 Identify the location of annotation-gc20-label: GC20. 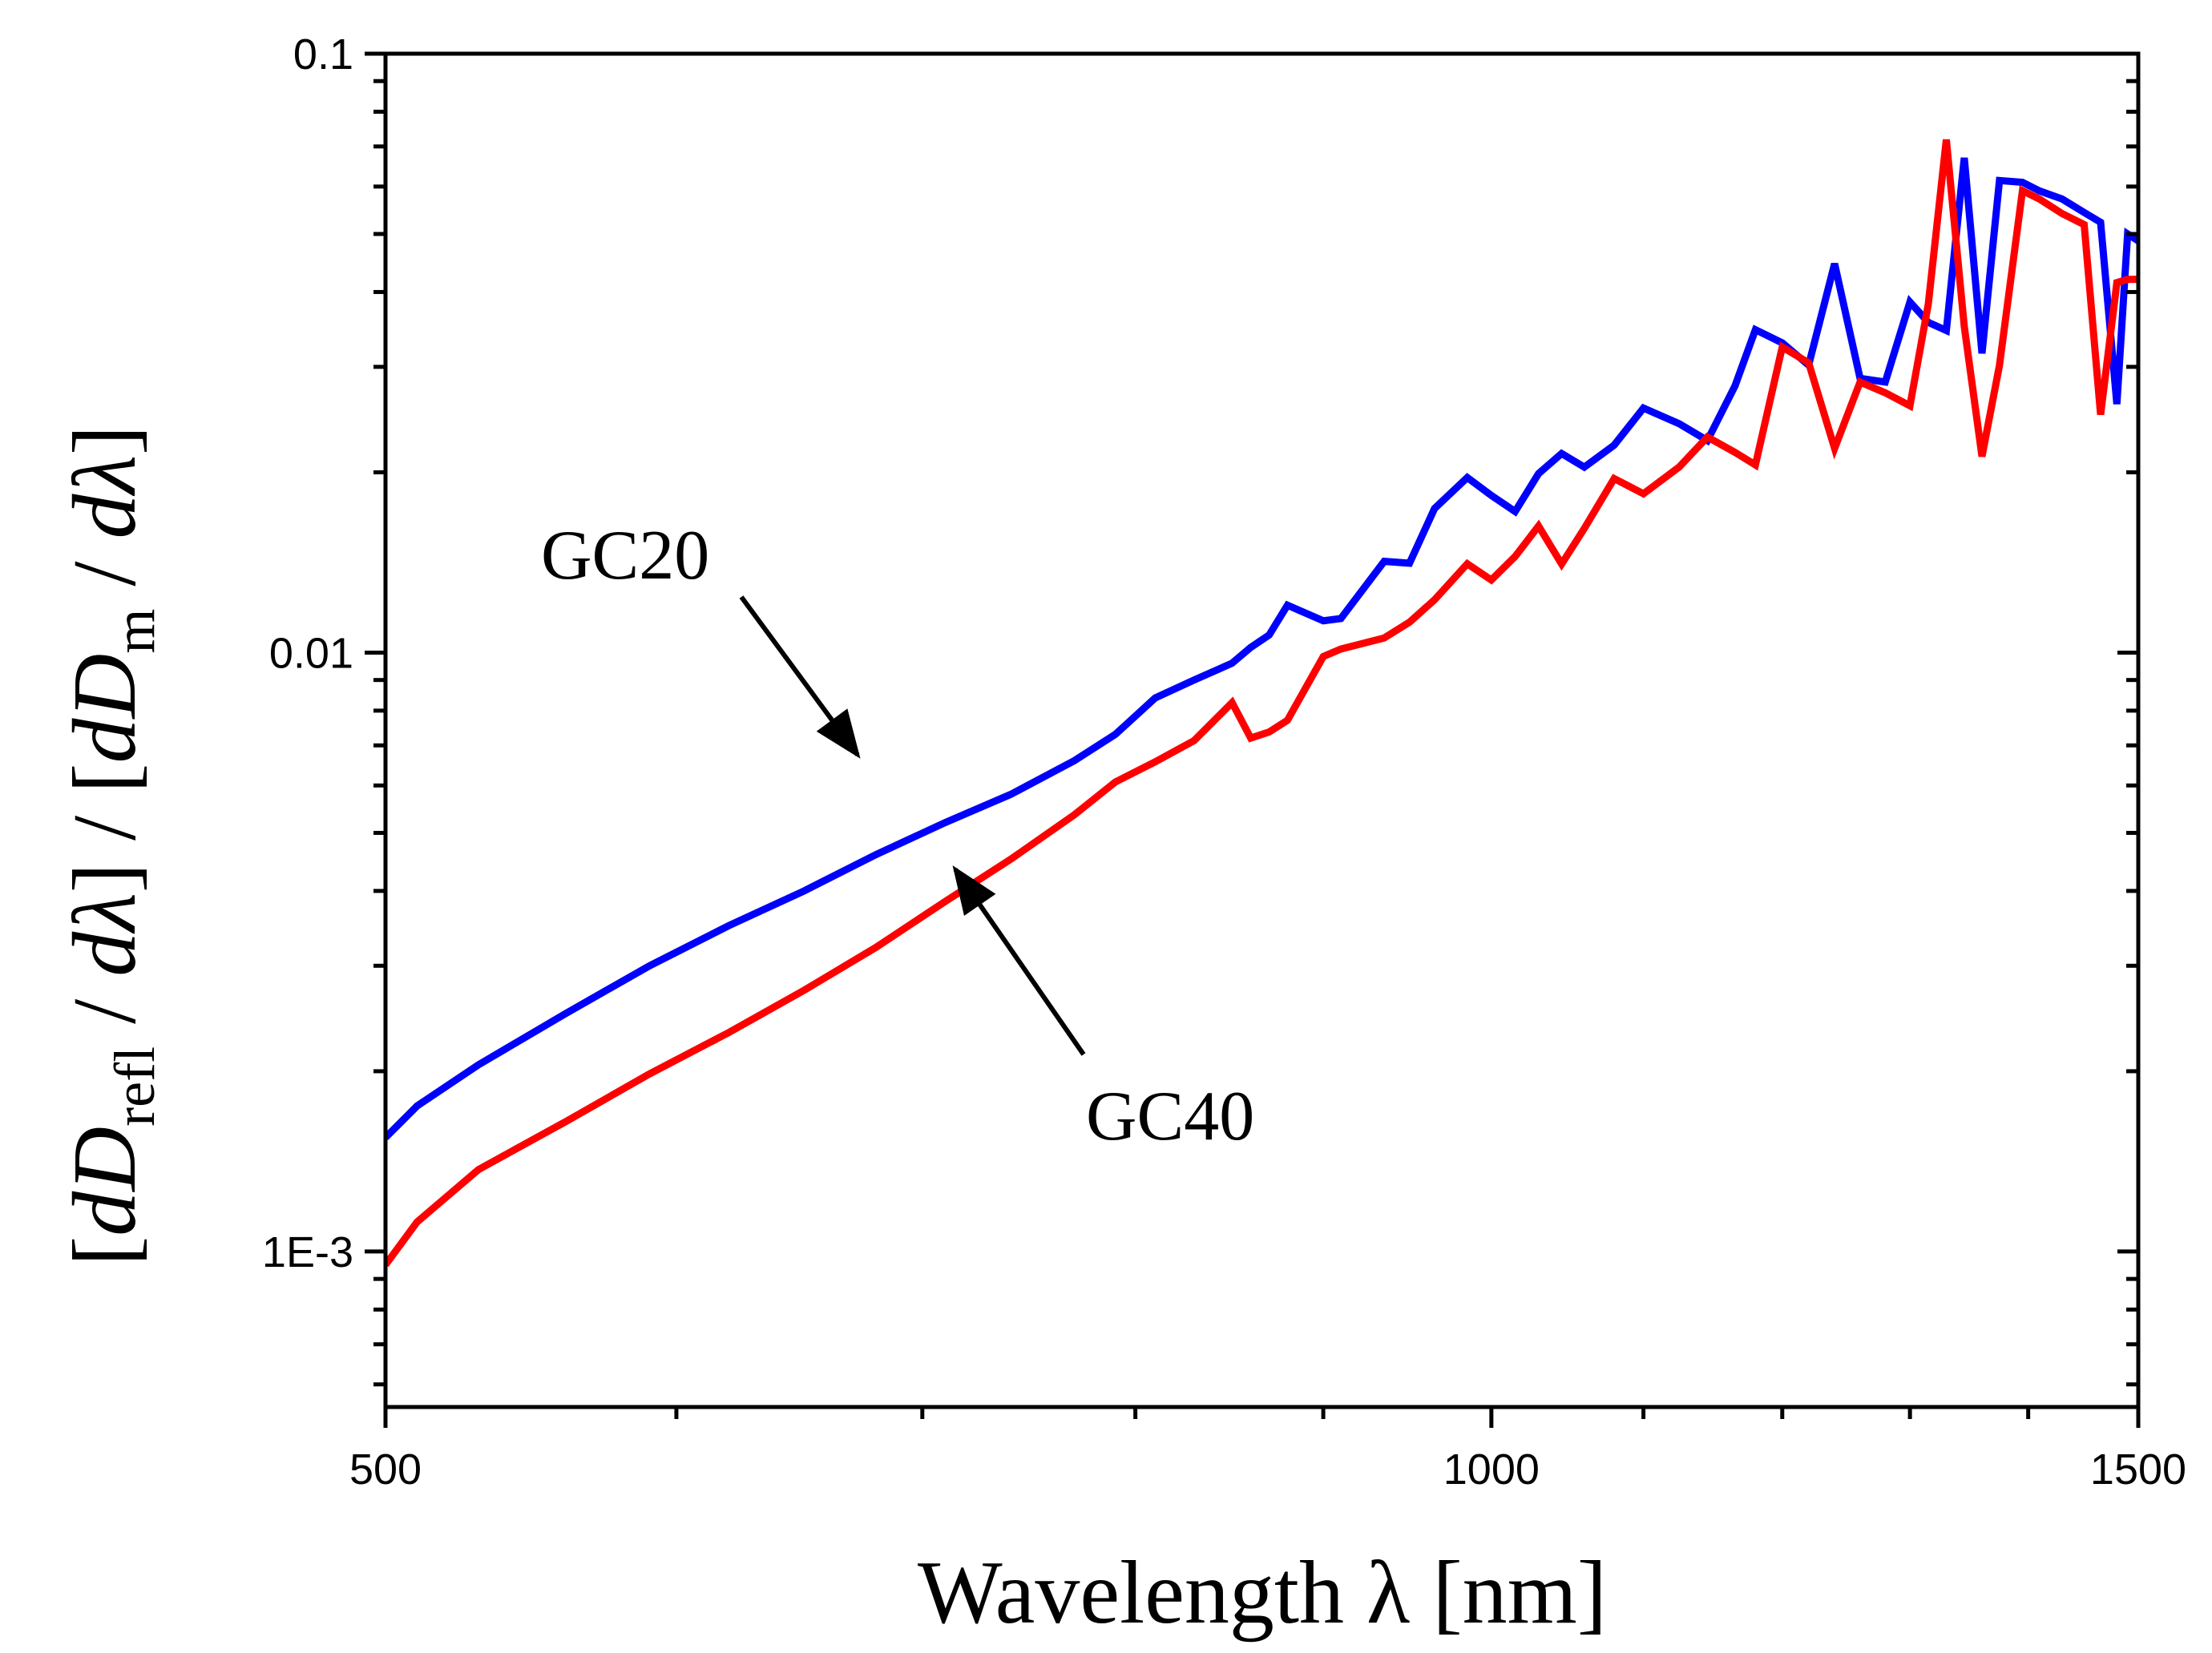
(625, 556).